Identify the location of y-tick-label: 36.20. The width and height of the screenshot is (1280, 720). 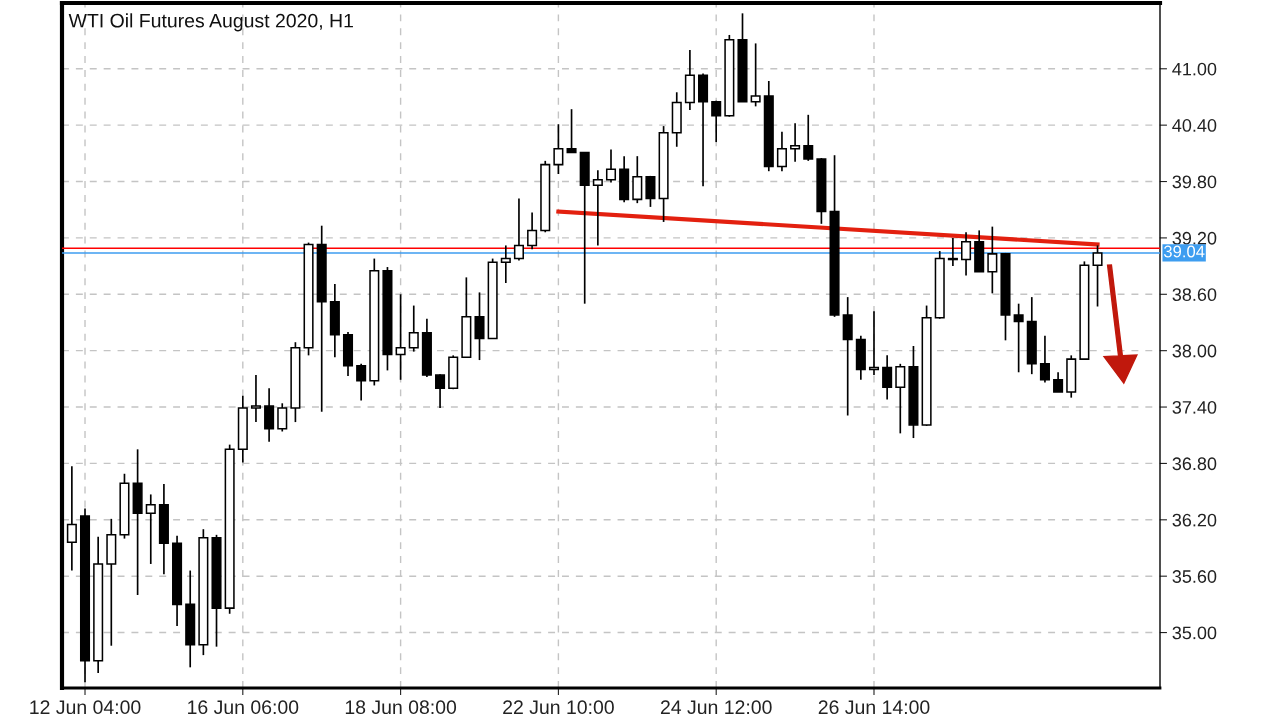
(1194, 520).